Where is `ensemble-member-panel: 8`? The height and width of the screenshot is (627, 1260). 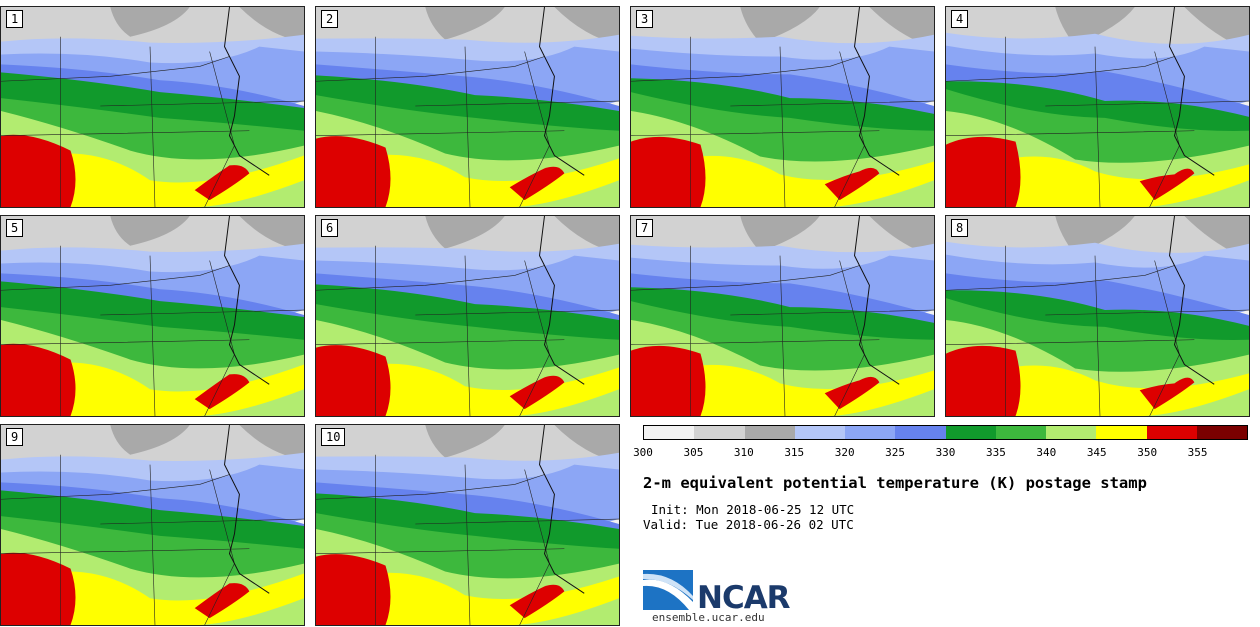 ensemble-member-panel: 8 is located at coordinates (1097, 316).